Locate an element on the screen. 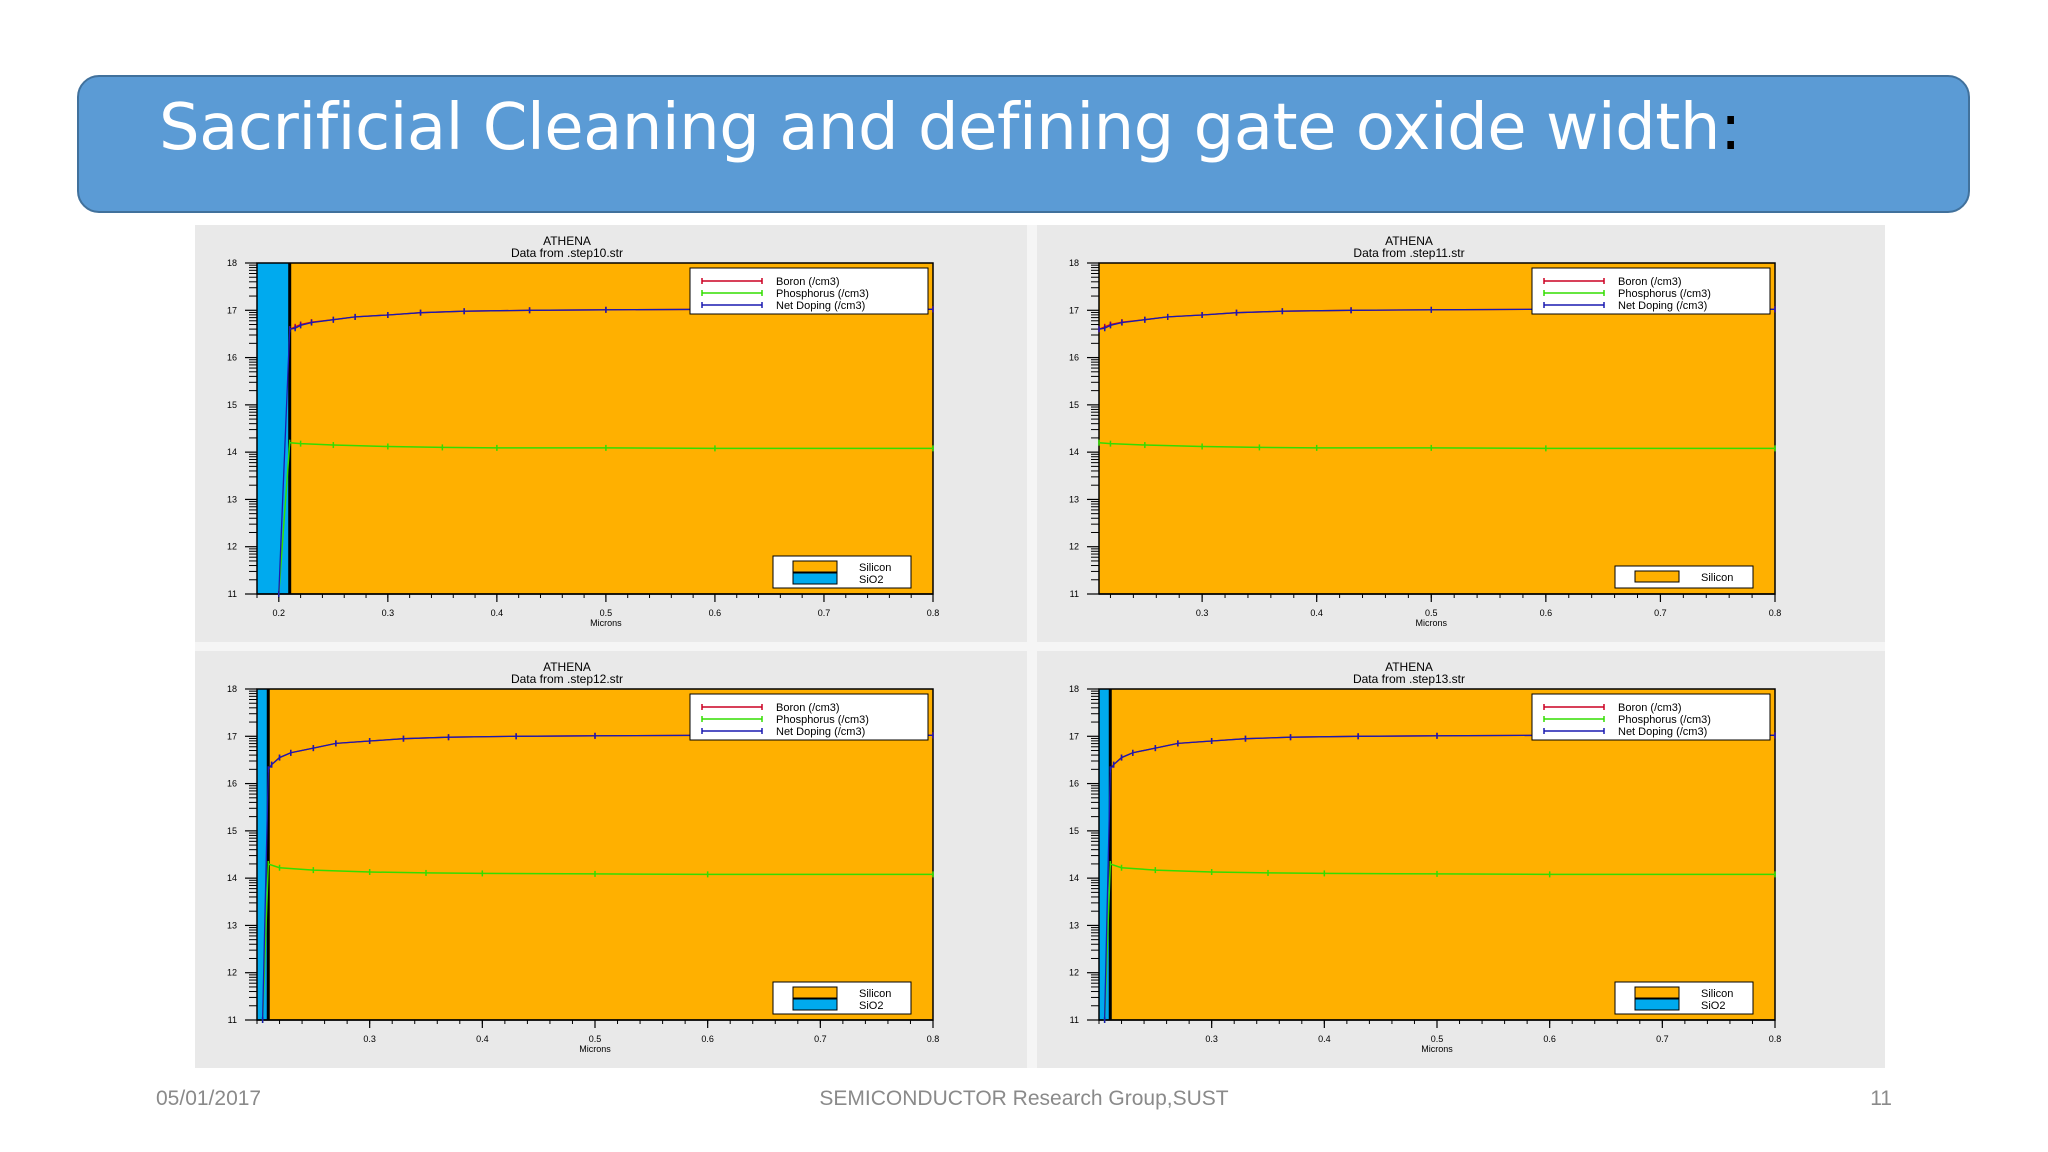  legend-label-net-doping: Net Doping (/cm3) is located at coordinates (820, 732).